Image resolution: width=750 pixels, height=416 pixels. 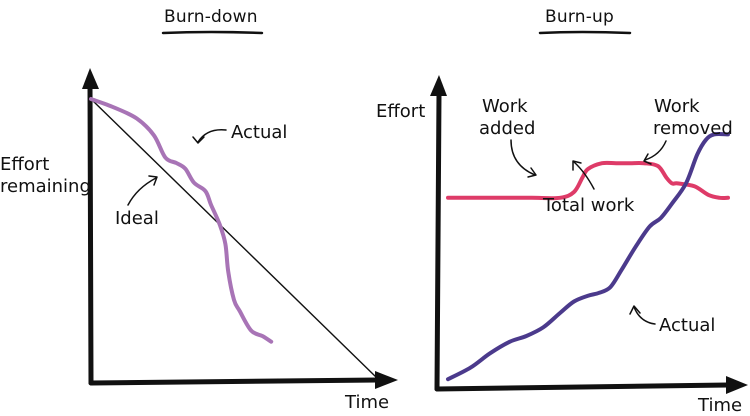 I want to click on burnup-x-axis-arrow, so click(x=737, y=385).